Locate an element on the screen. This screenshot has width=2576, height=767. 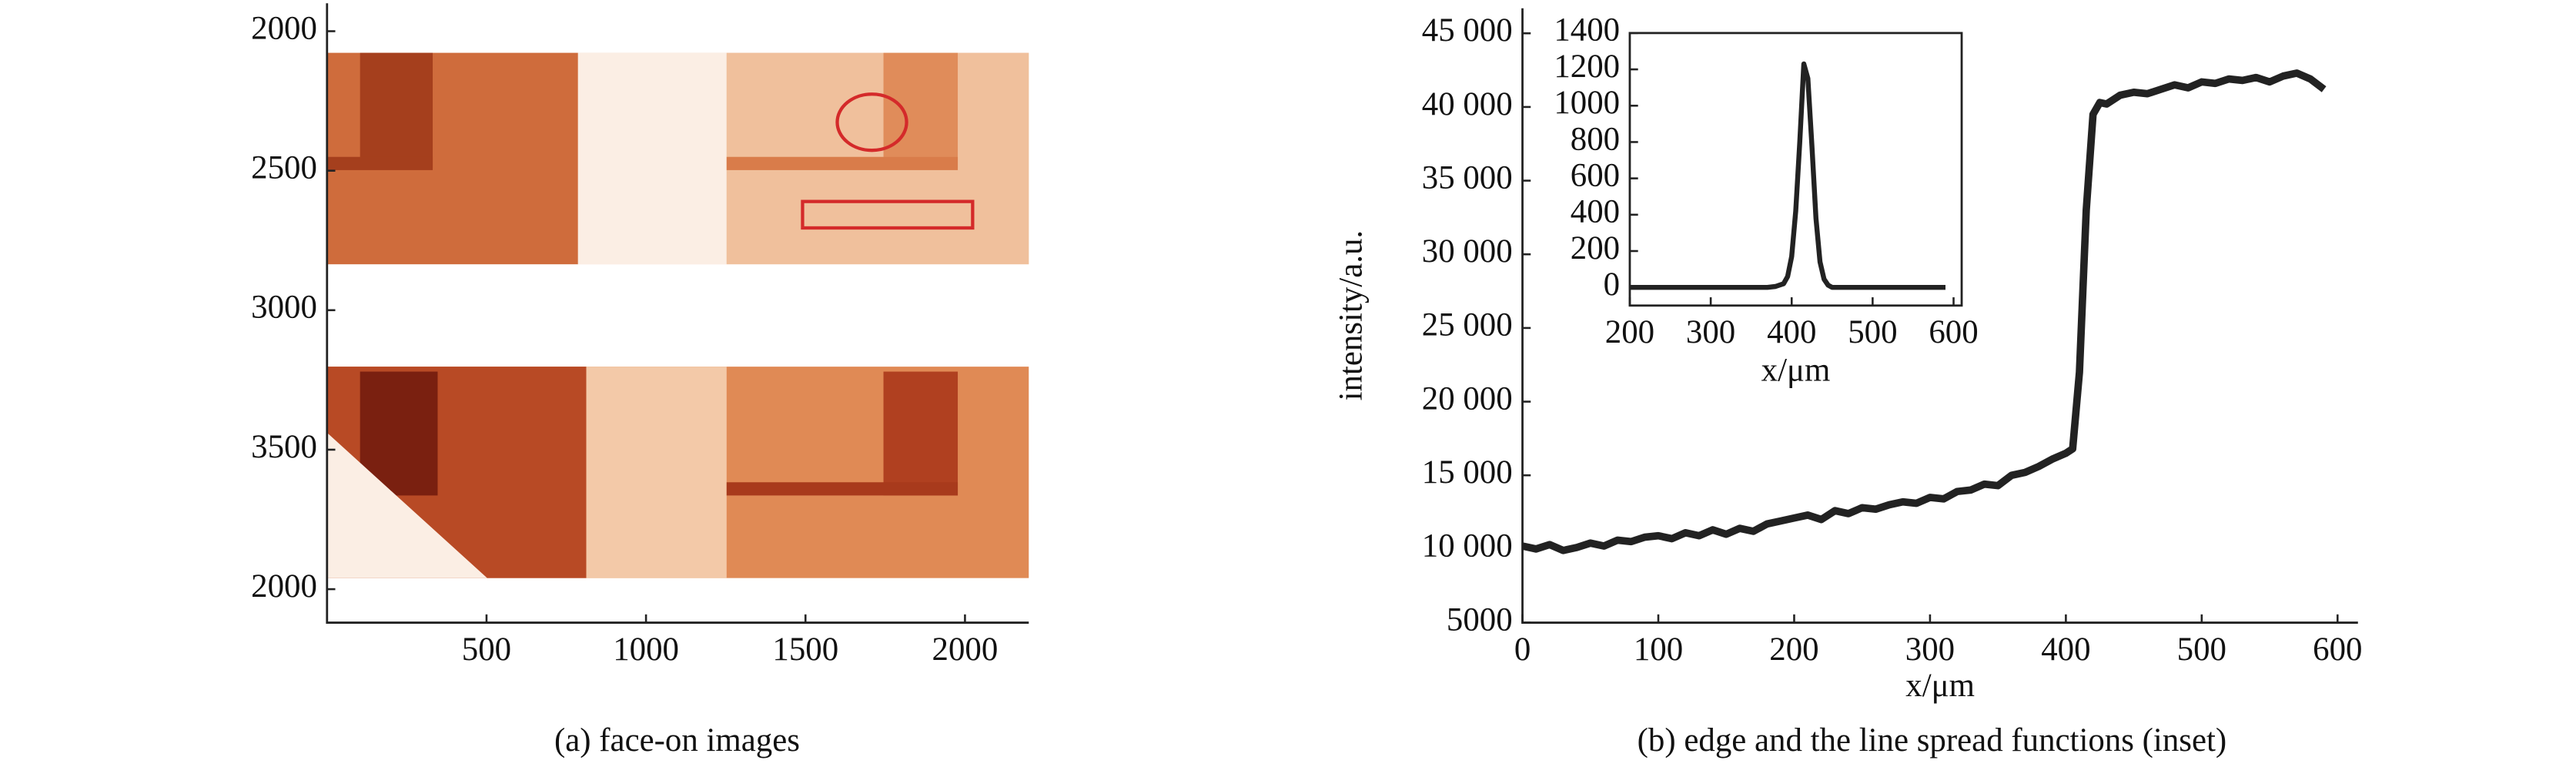
y-tick-label: 45 000 is located at coordinates (1468, 31).